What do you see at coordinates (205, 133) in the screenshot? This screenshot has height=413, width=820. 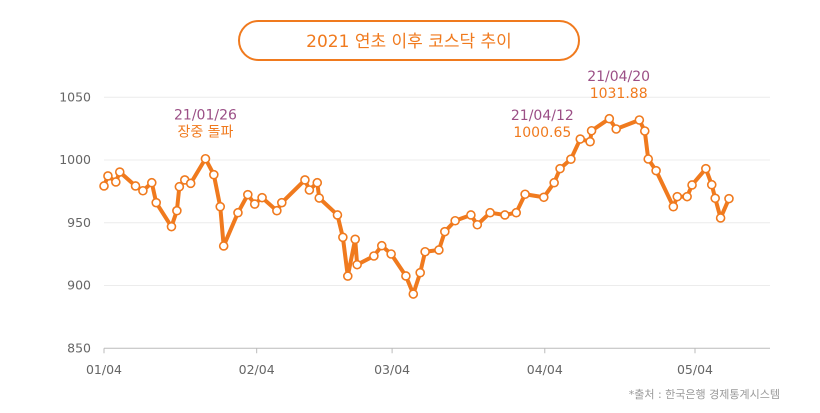 I see `annotation-text: 장중 돌파` at bounding box center [205, 133].